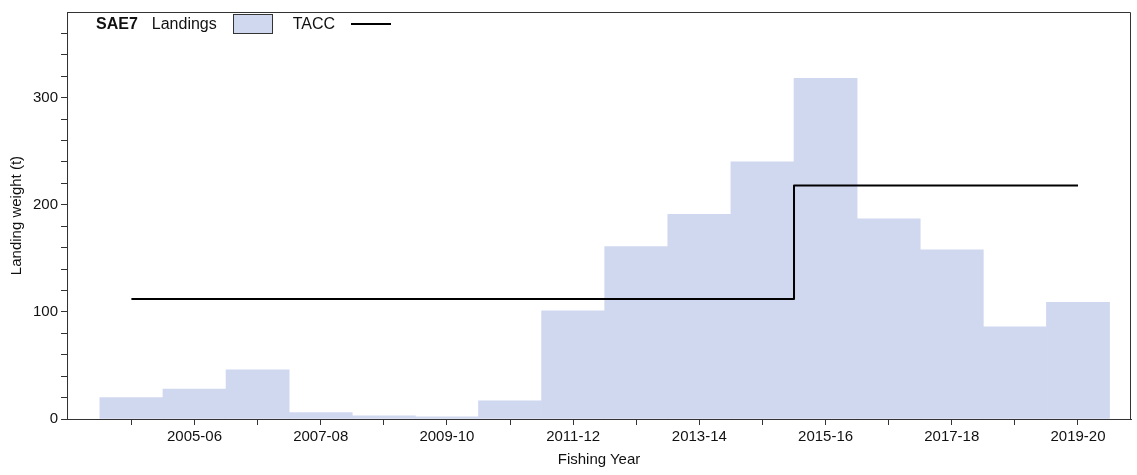 This screenshot has height=475, width=1137. What do you see at coordinates (46, 311) in the screenshot?
I see `y-tick-label: 100` at bounding box center [46, 311].